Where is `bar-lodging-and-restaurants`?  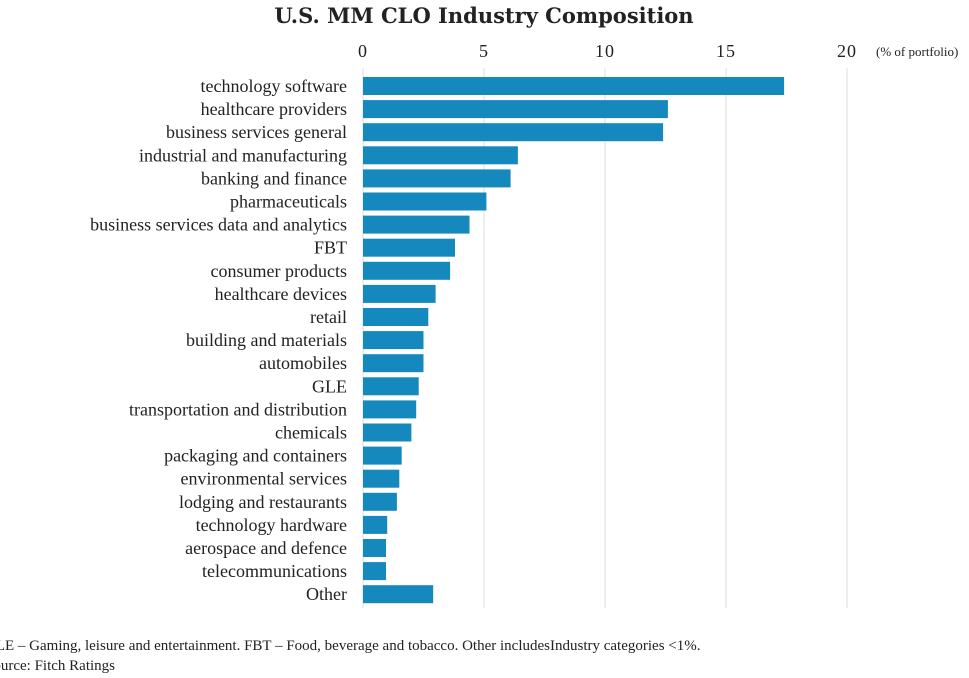 bar-lodging-and-restaurants is located at coordinates (380, 501).